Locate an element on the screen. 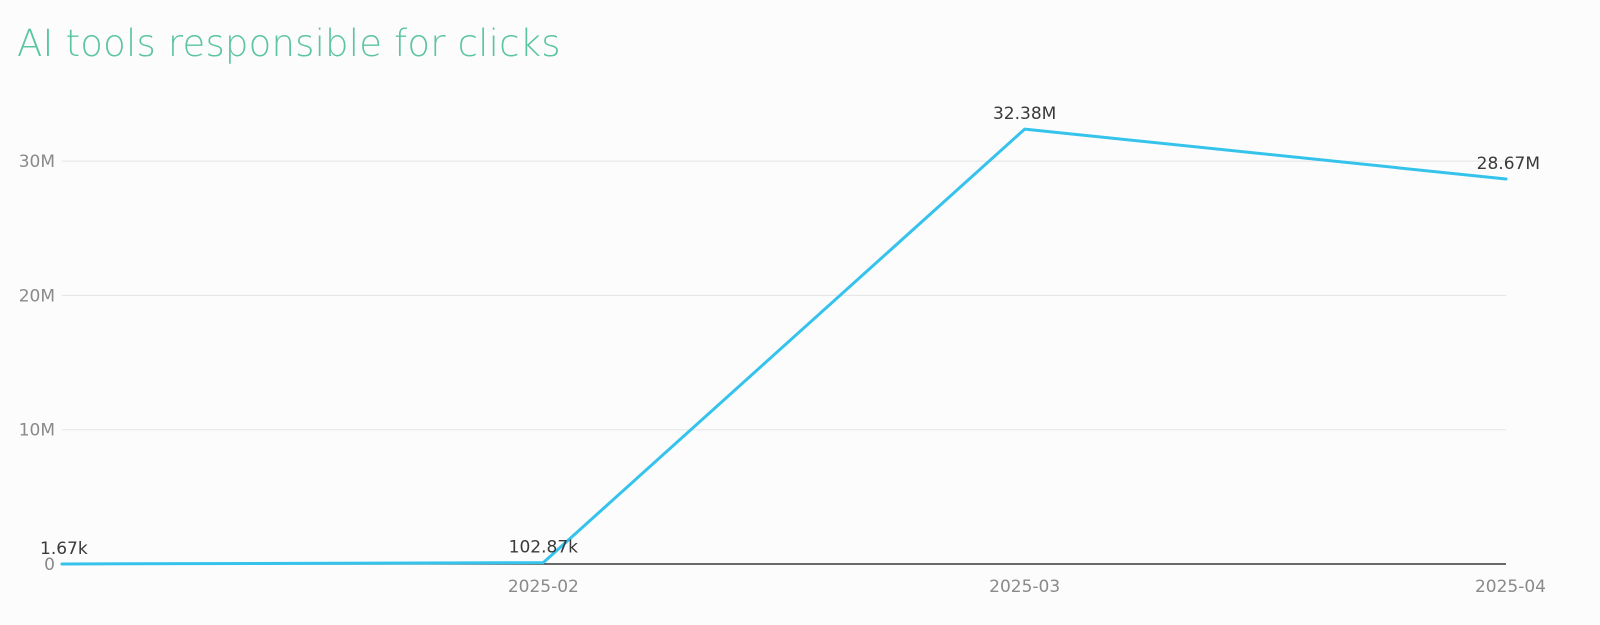  data-label: 28.67M is located at coordinates (1508, 164).